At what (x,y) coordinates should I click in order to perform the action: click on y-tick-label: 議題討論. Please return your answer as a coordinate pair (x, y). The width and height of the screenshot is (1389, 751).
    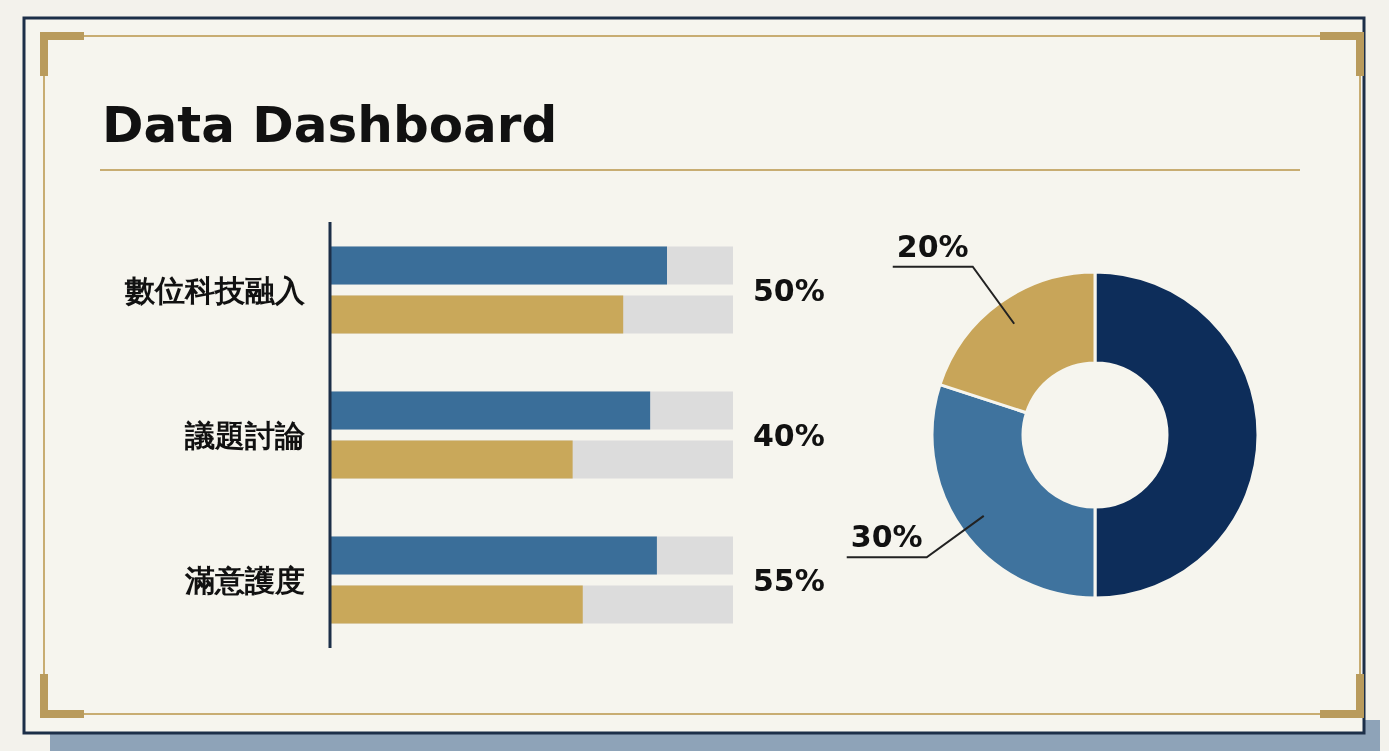
    Looking at the image, I should click on (245, 435).